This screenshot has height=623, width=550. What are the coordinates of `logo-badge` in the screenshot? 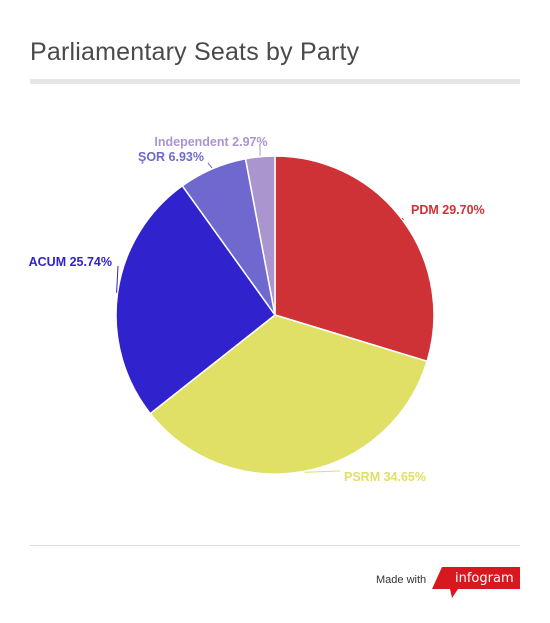 It's located at (476, 582).